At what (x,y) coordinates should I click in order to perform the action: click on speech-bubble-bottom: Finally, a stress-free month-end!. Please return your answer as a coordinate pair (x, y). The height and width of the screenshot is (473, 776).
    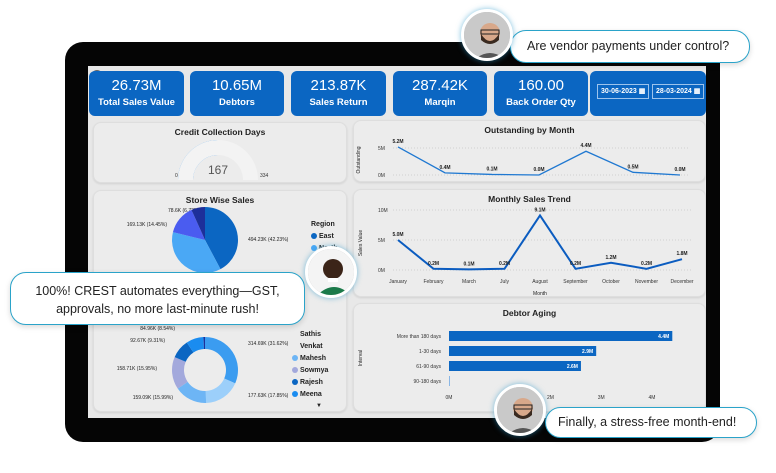
    Looking at the image, I should click on (651, 422).